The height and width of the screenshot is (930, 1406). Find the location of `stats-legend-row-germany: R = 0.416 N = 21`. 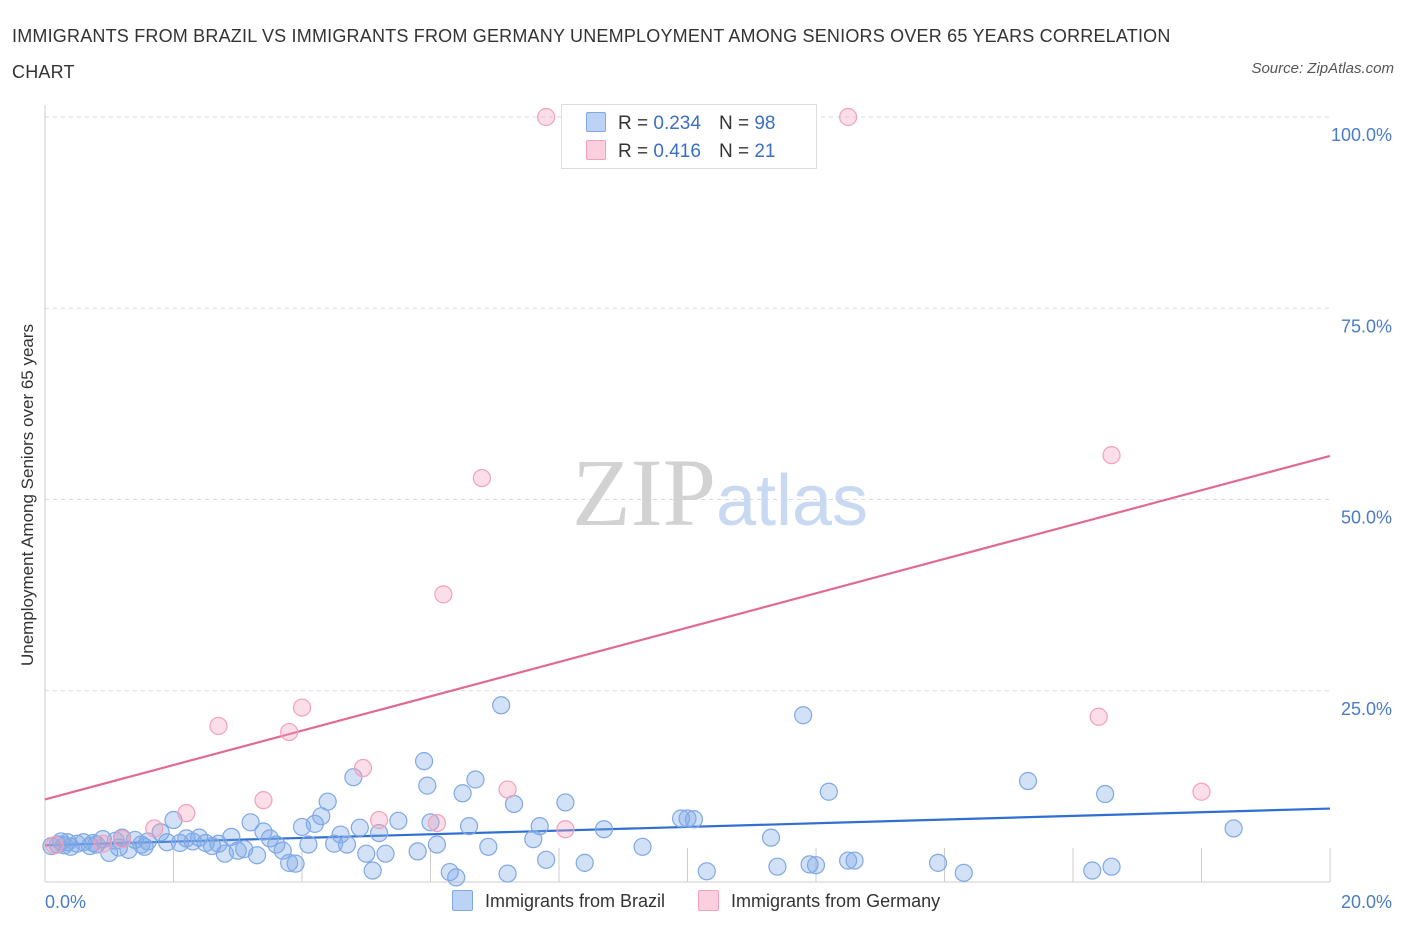

stats-legend-row-germany: R = 0.416 N = 21 is located at coordinates (680, 153).